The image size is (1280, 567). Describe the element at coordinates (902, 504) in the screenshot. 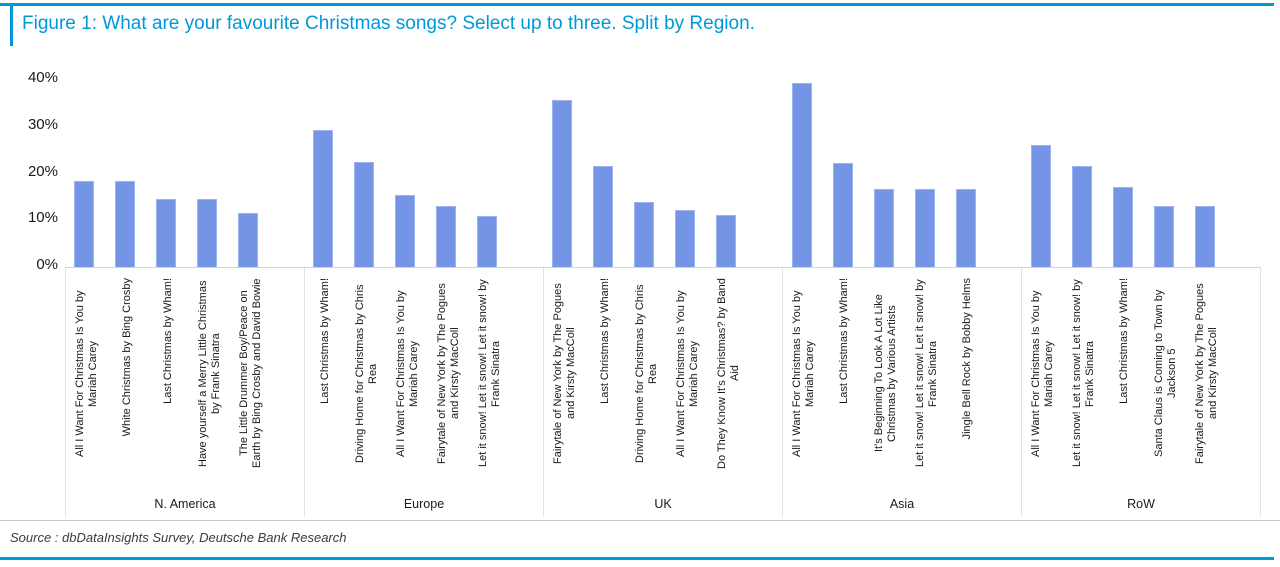

I see `region-name: Asia` at that location.